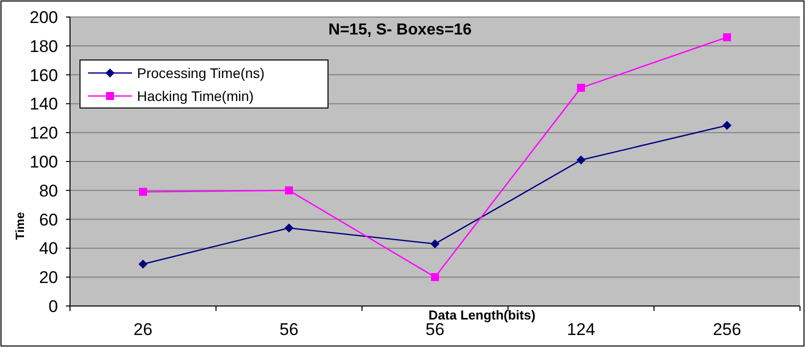  I want to click on x-tick-label: 124, so click(581, 329).